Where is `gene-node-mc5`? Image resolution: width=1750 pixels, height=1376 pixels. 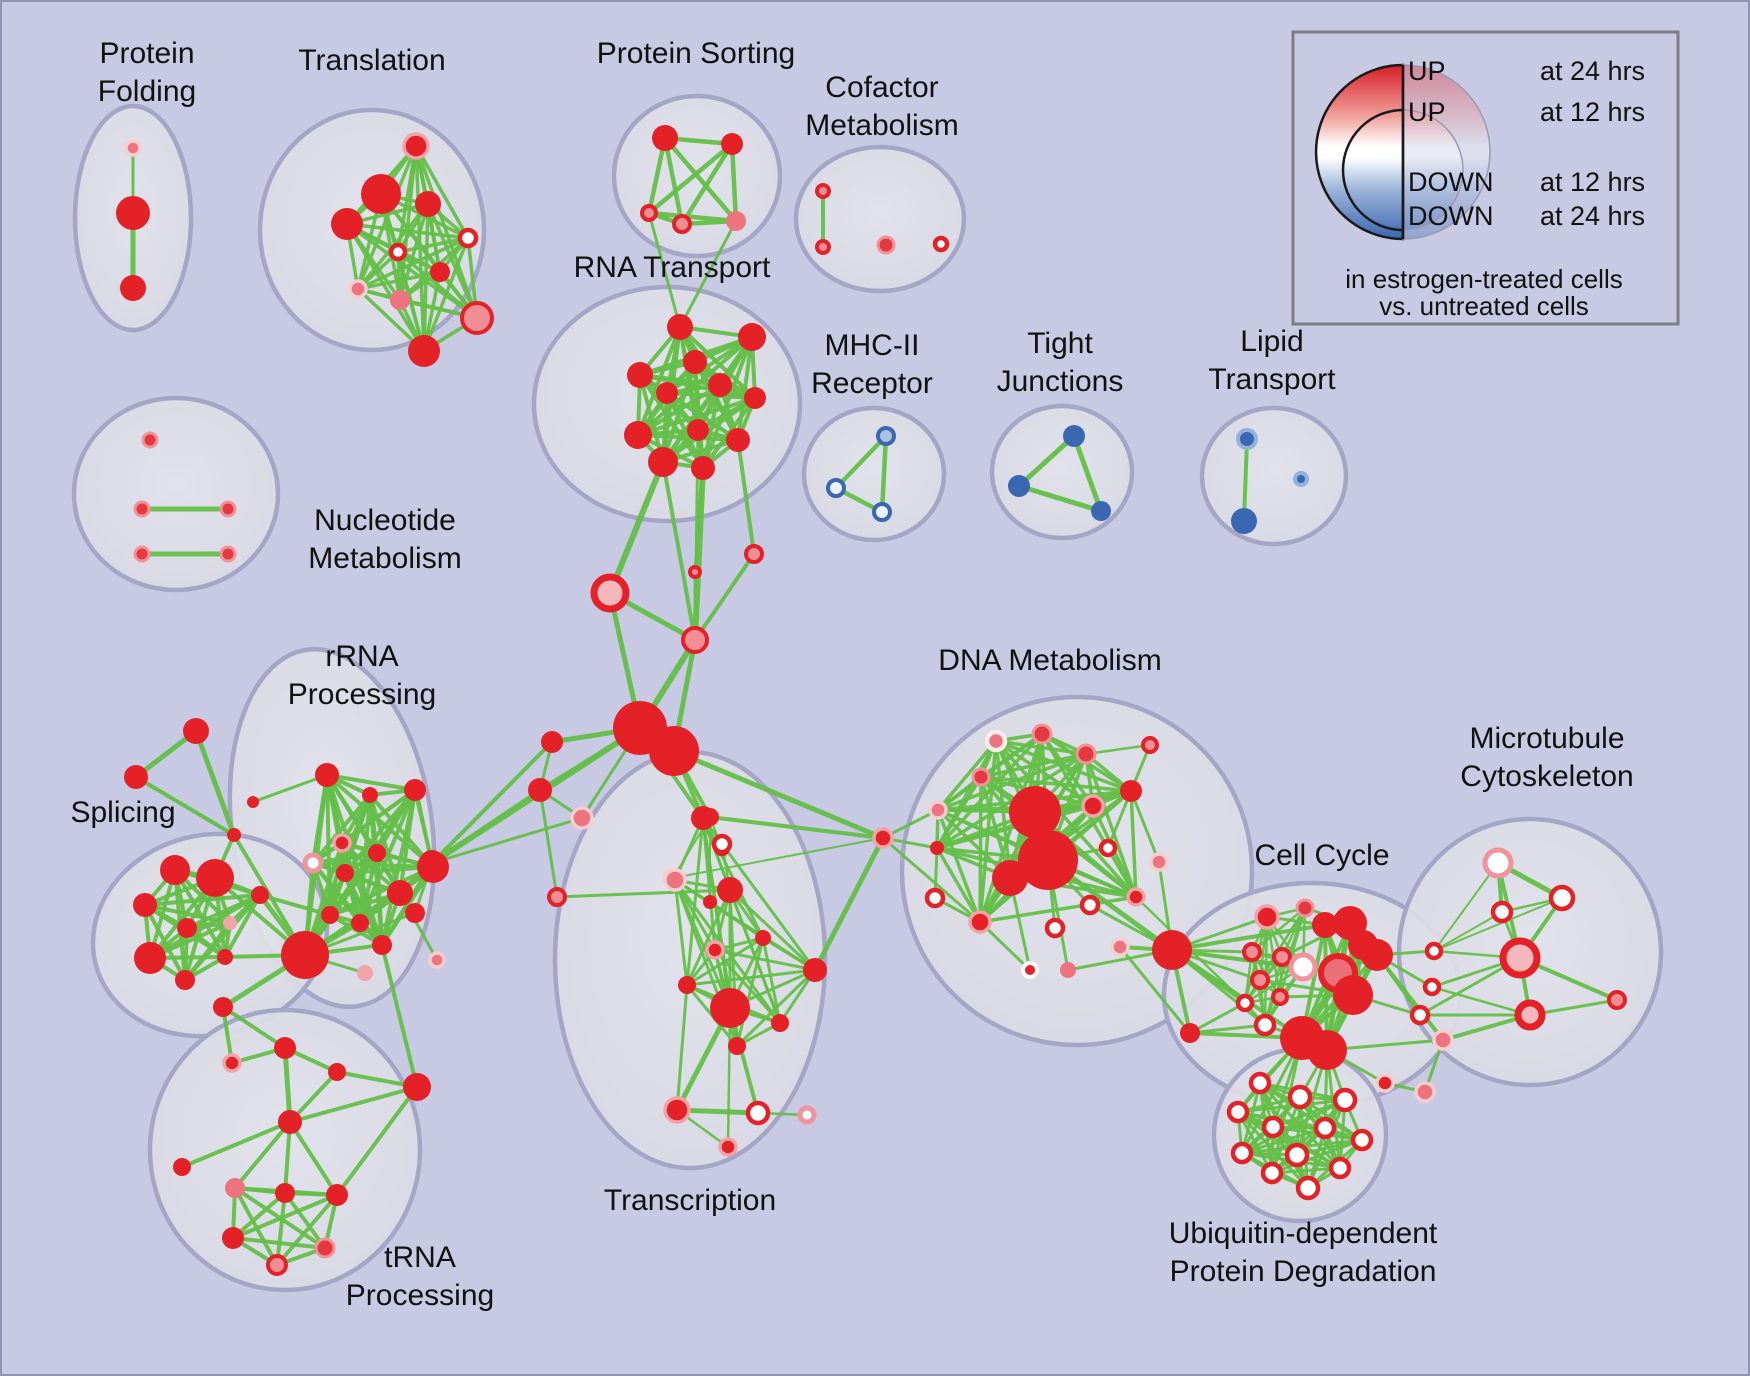 gene-node-mc5 is located at coordinates (1617, 1000).